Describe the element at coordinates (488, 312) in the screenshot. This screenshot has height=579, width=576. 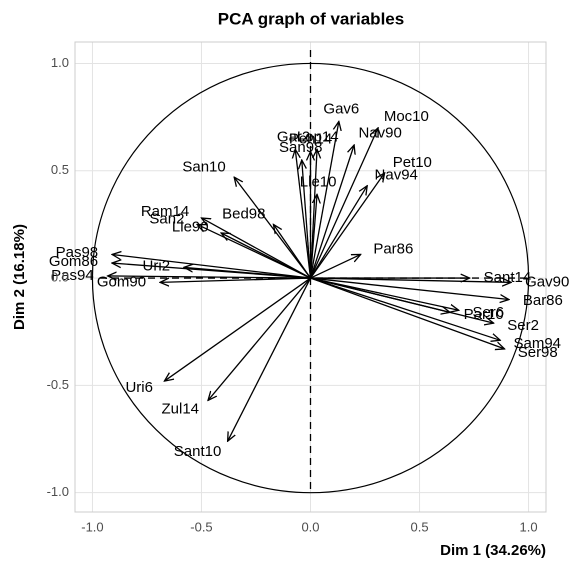
I see `variable-label: Ser6` at that location.